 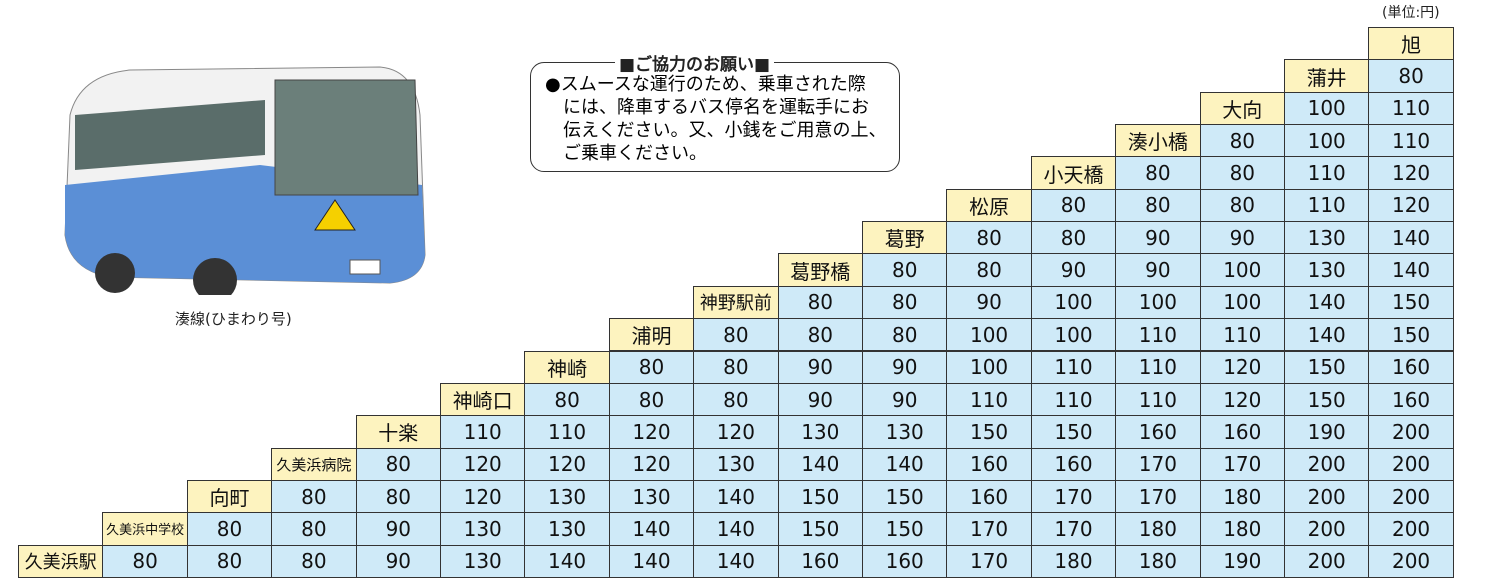 What do you see at coordinates (483, 399) in the screenshot?
I see `stop-name: 神崎口` at bounding box center [483, 399].